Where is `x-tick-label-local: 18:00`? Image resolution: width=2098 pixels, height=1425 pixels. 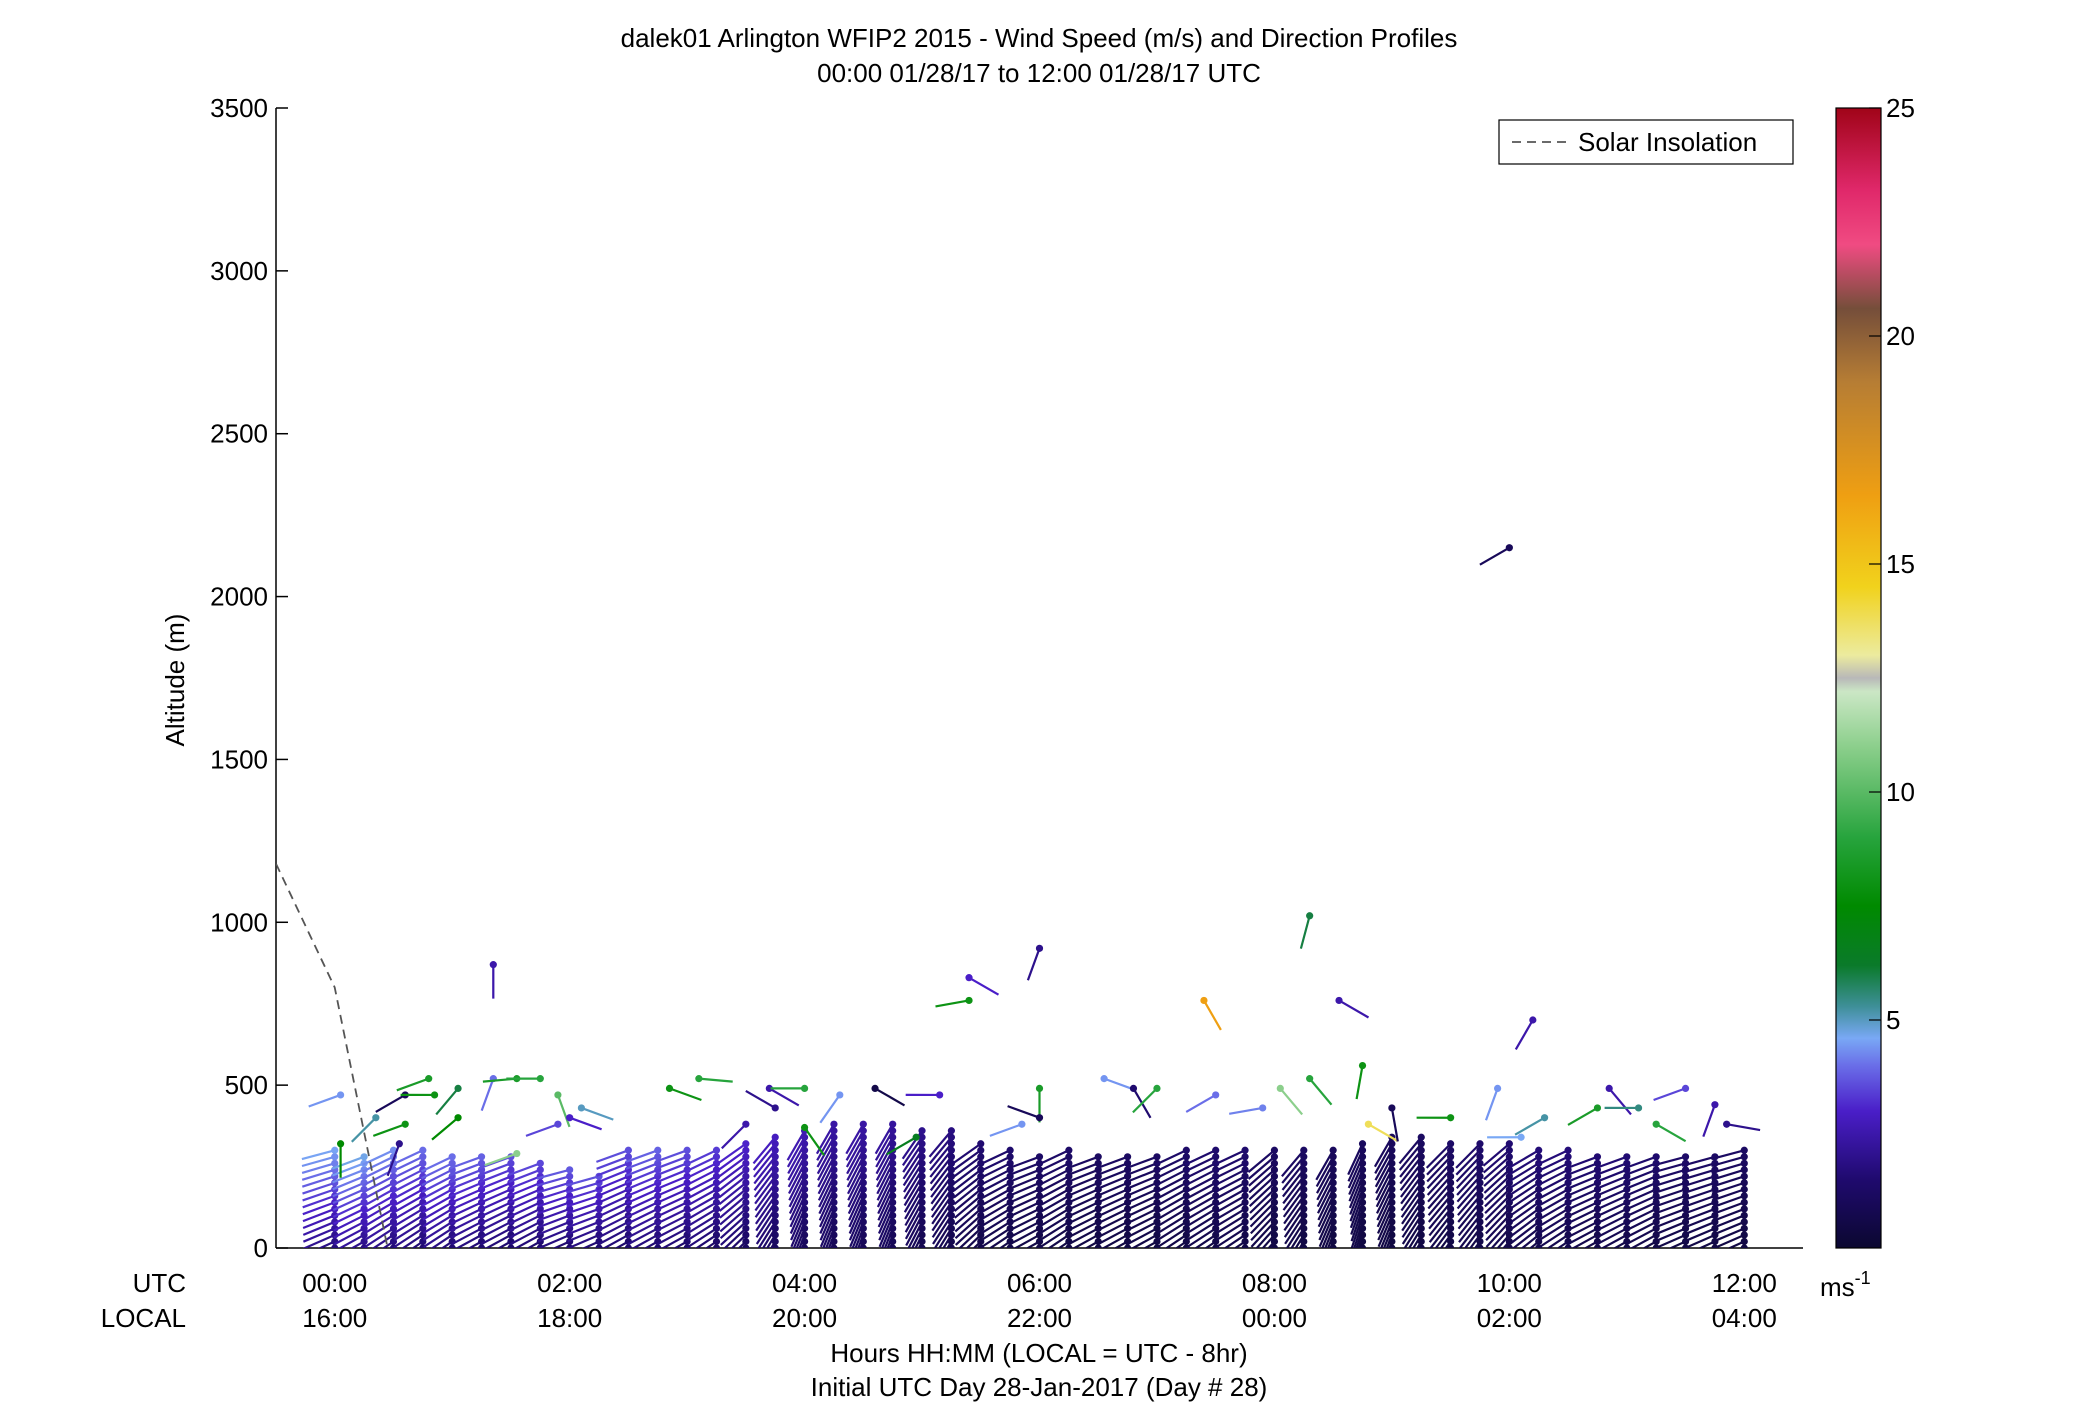
x-tick-label-local: 18:00 is located at coordinates (569, 1318).